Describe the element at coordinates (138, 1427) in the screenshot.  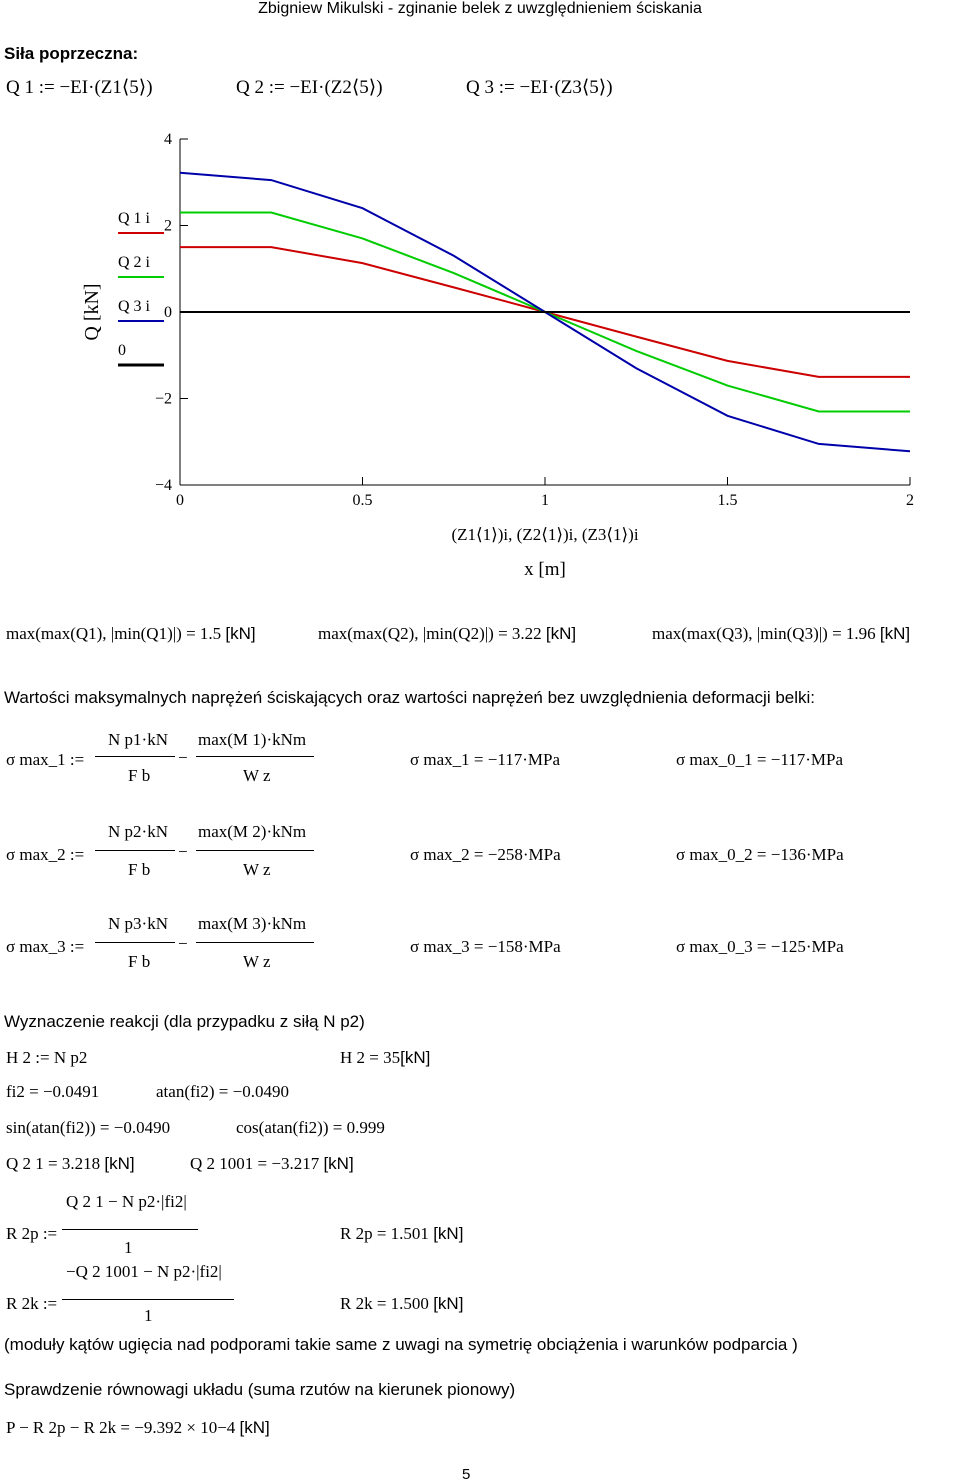
I see `equilibrium-check: P − R 2p − R 2k = −9.392 × 10−4 [kN]` at that location.